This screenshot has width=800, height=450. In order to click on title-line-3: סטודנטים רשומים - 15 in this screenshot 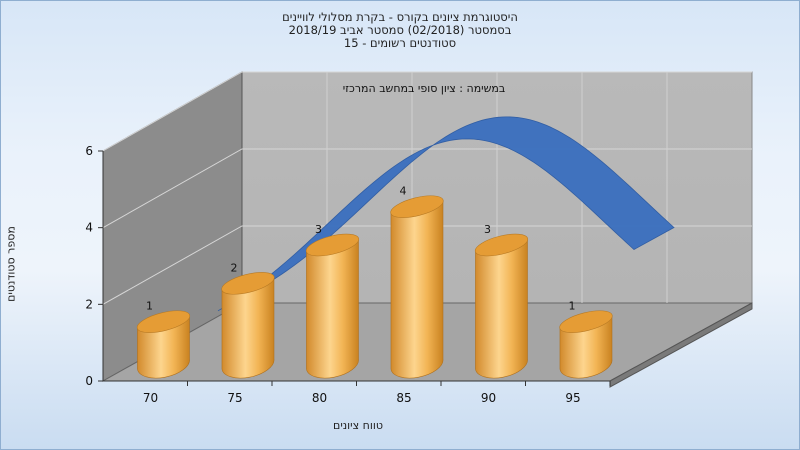, I will do `click(400, 43)`.